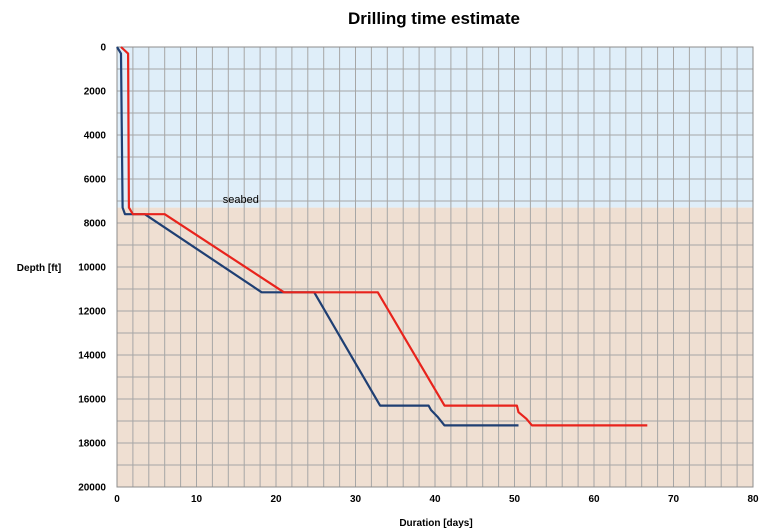  What do you see at coordinates (92, 444) in the screenshot?
I see `y-tick-label: 18000` at bounding box center [92, 444].